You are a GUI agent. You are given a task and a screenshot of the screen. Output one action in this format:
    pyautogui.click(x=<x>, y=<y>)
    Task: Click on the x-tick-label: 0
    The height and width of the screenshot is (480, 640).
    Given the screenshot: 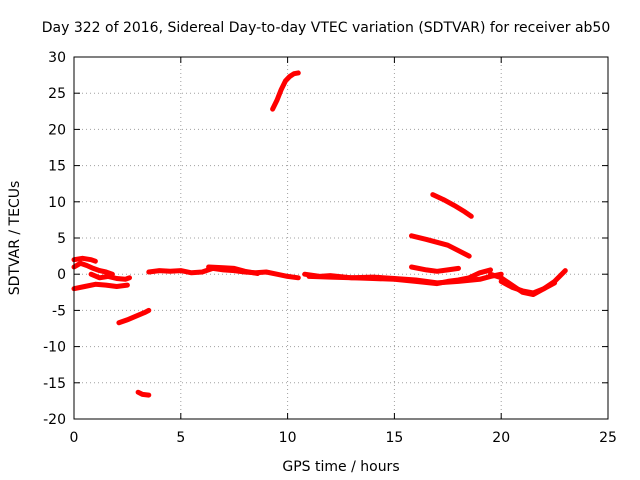 What is the action you would take?
    pyautogui.click(x=74, y=438)
    